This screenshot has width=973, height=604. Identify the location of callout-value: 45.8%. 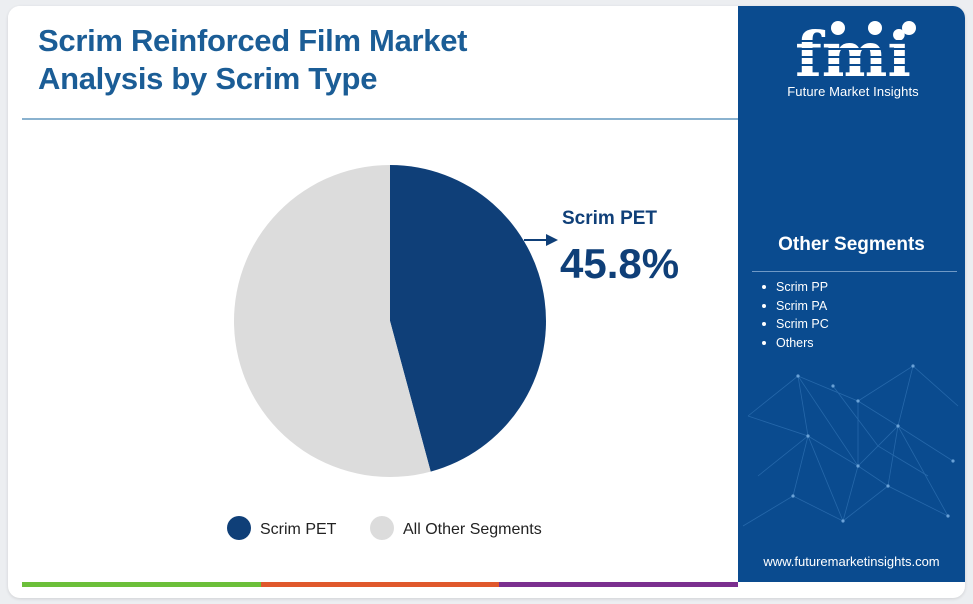
(619, 263).